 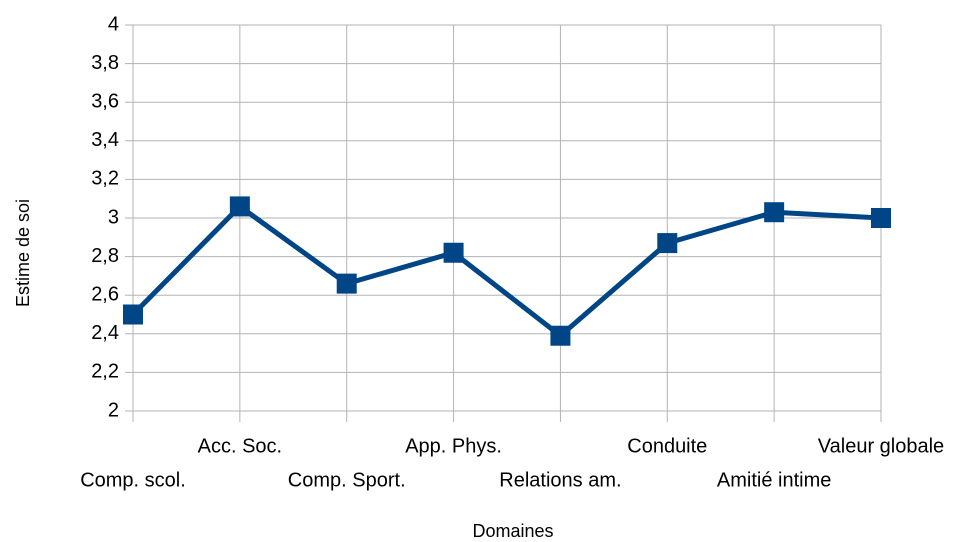 What do you see at coordinates (133, 480) in the screenshot?
I see `x-tick-label: Comp. scol.` at bounding box center [133, 480].